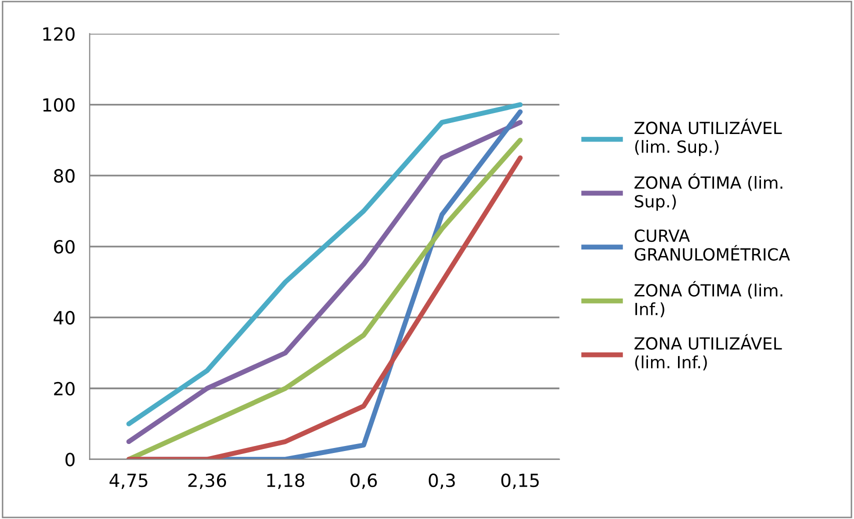 The image size is (854, 519). I want to click on legend-label: ZONA UTILIZÁVEL (lim. Sup.), so click(708, 137).